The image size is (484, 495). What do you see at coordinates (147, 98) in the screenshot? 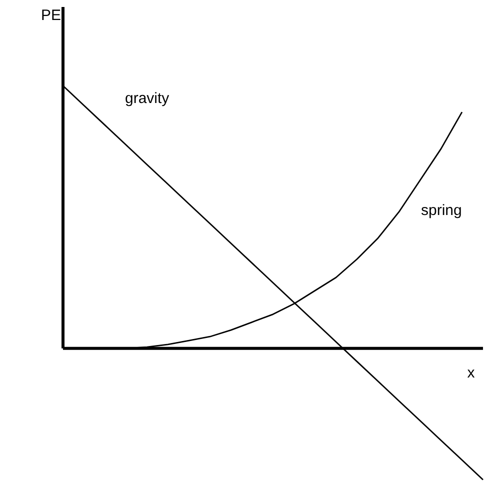
I see `series-label: gravity` at bounding box center [147, 98].